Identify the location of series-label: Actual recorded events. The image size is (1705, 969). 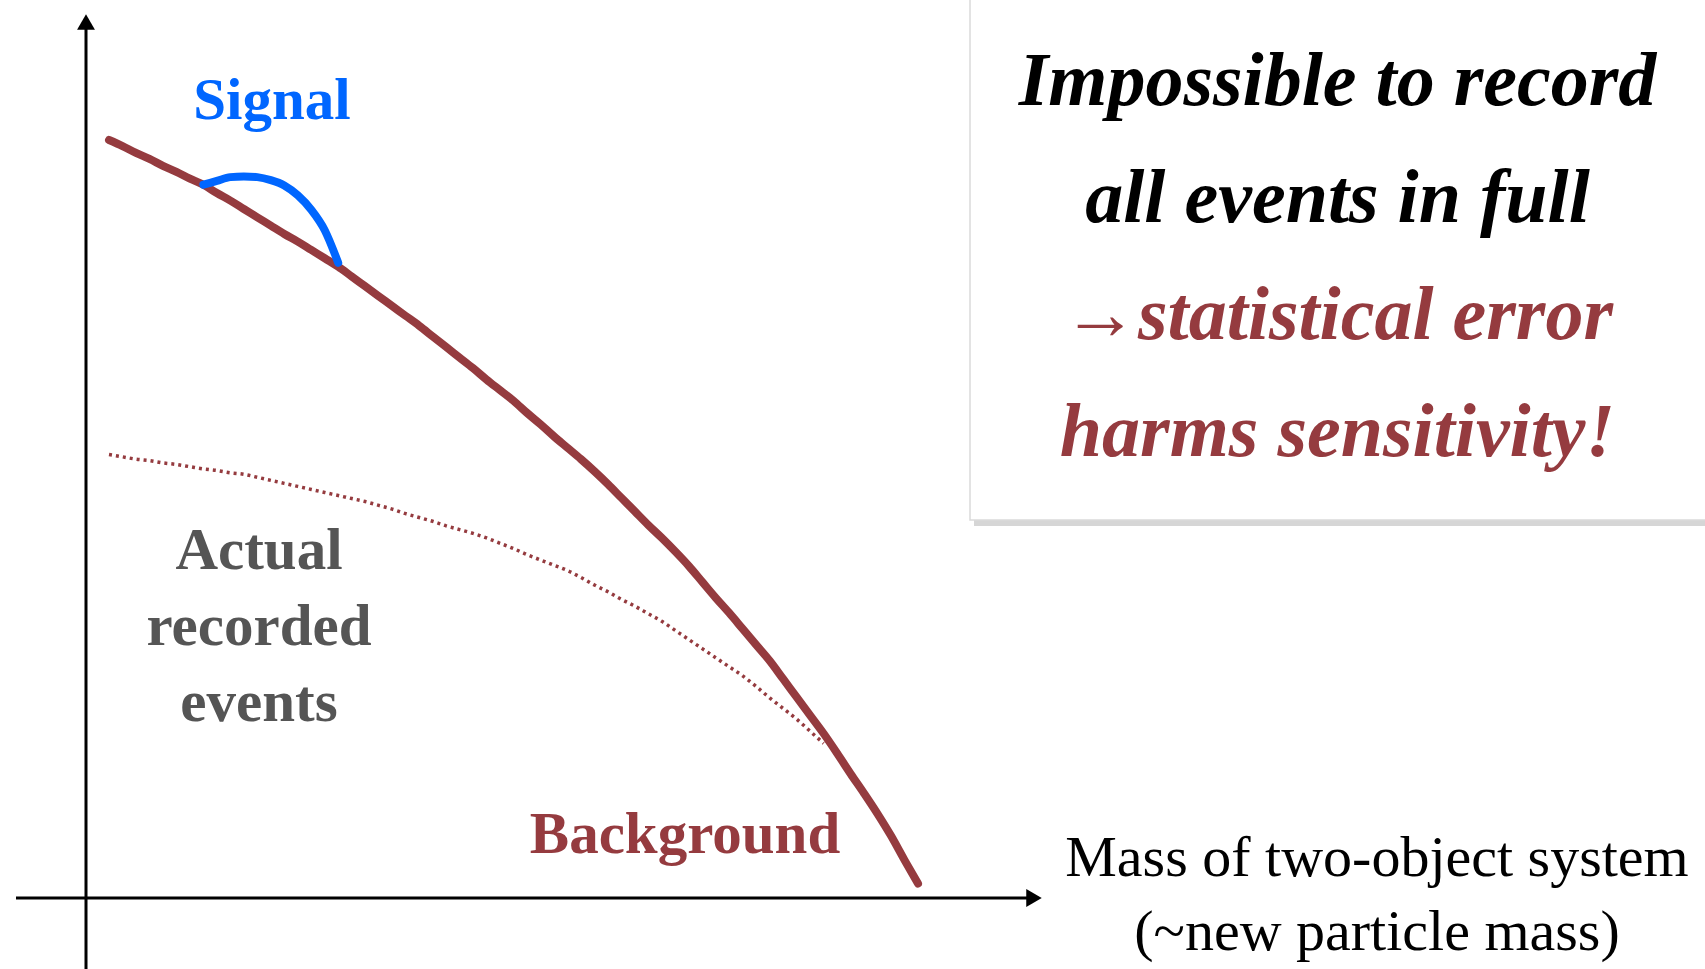
(259, 625).